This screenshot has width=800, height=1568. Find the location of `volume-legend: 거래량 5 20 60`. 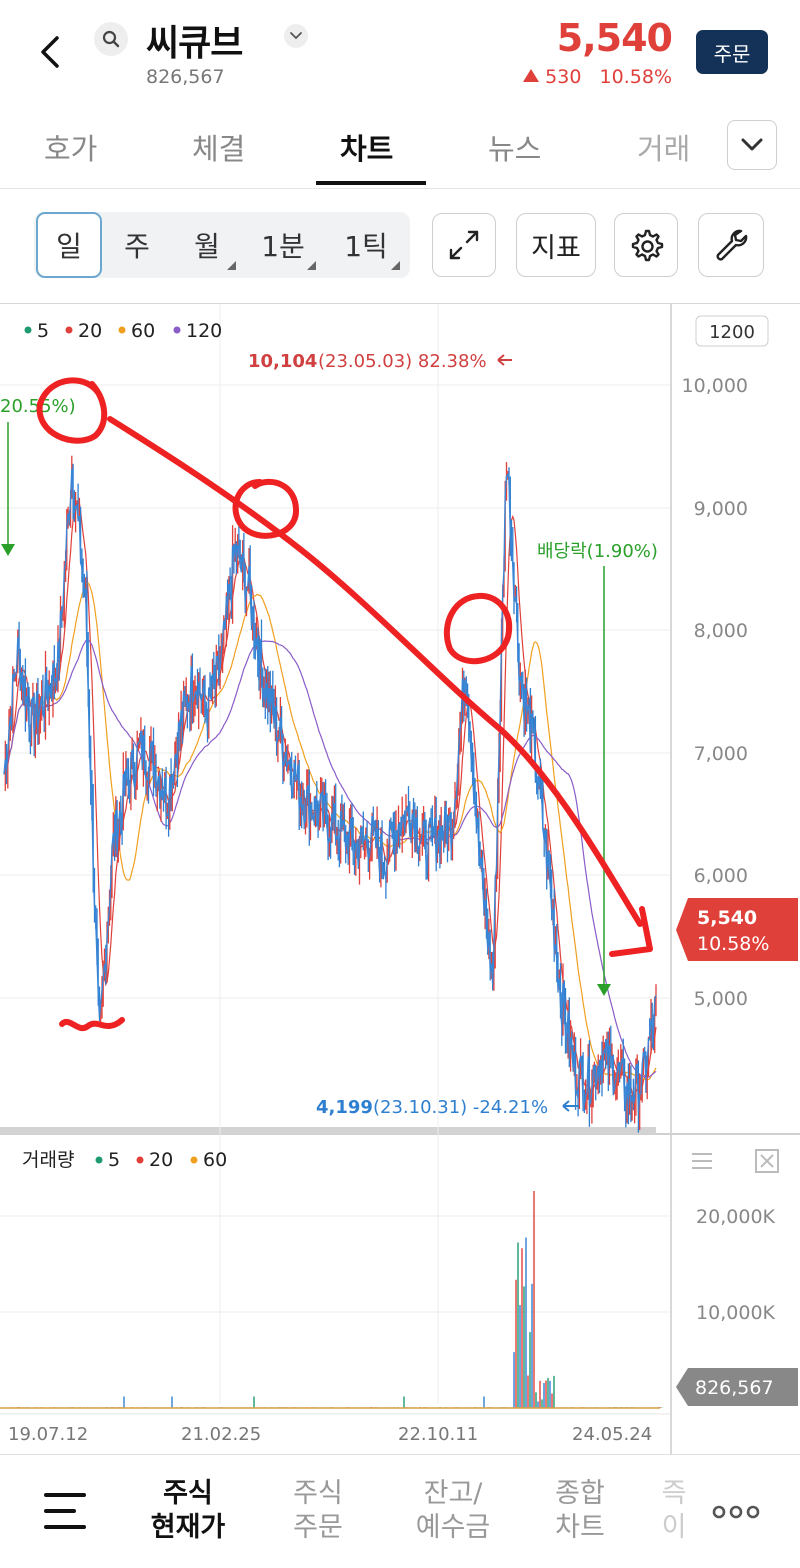

volume-legend: 거래량 5 20 60 is located at coordinates (124, 1160).